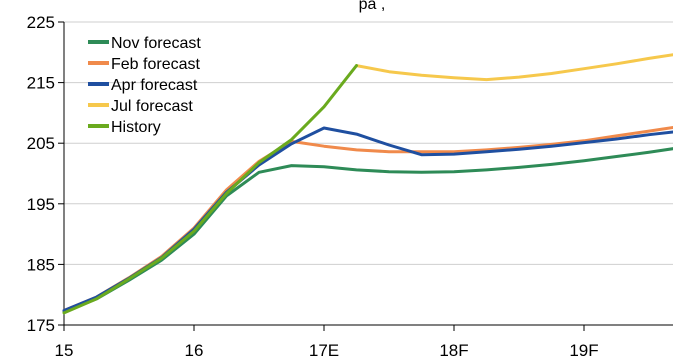  Describe the element at coordinates (324, 349) in the screenshot. I see `x-tick-label: 17E` at that location.